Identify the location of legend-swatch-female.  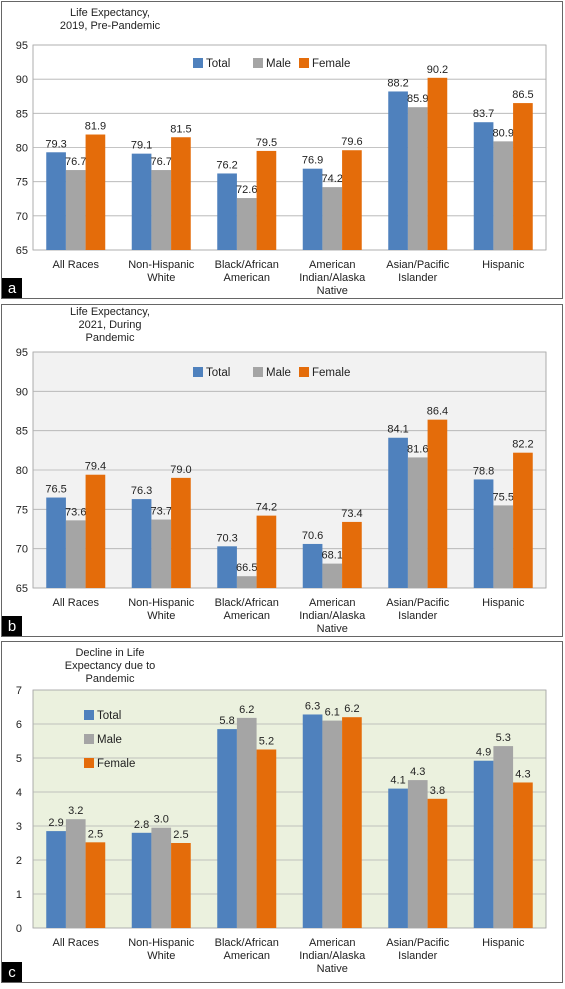
(304, 372).